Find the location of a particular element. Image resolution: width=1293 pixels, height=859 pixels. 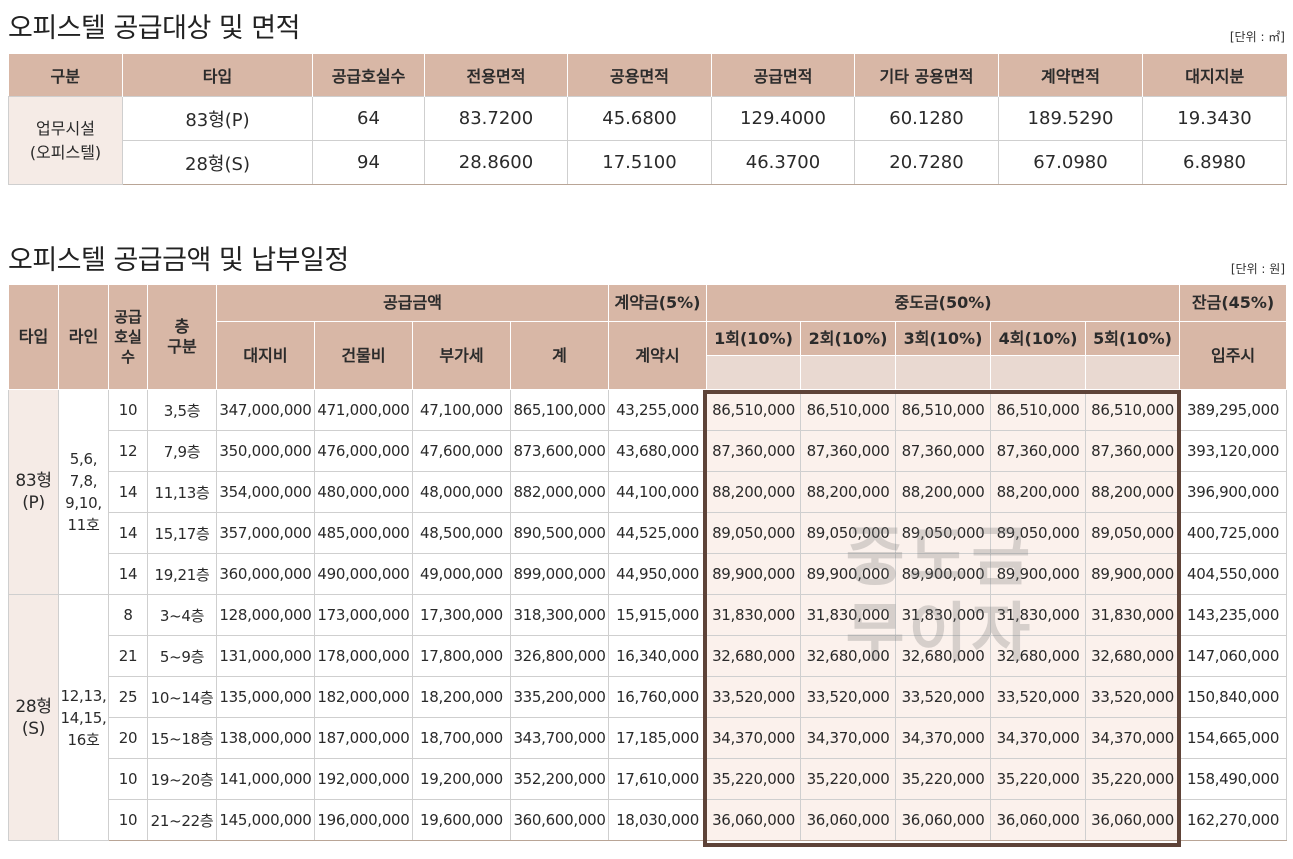

table-cell: 46.3700 is located at coordinates (783, 162).